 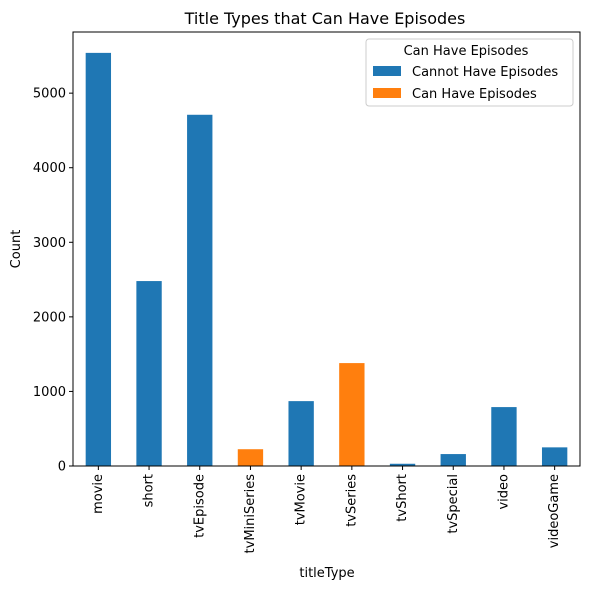 I want to click on y-tick-label: 1000, so click(x=49, y=392).